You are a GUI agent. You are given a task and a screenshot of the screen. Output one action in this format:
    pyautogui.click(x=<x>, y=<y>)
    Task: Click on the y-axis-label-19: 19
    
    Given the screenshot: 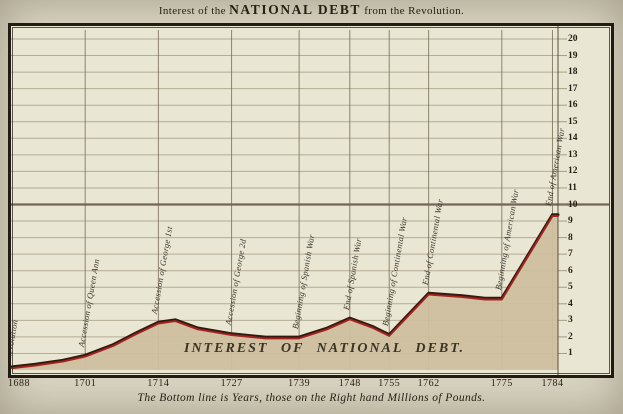 What is the action you would take?
    pyautogui.click(x=573, y=55)
    